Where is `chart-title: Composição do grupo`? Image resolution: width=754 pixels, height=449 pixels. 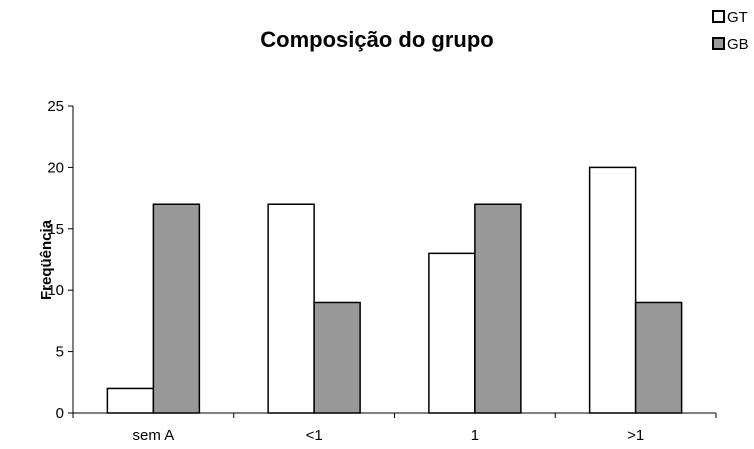
chart-title: Composição do grupo is located at coordinates (376, 39).